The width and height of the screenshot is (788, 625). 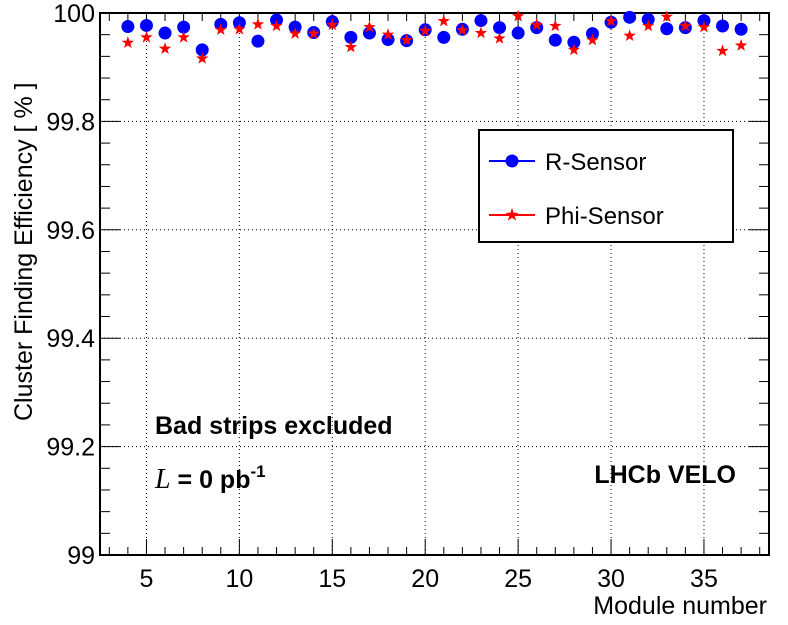 What do you see at coordinates (239, 579) in the screenshot?
I see `x-tick-label: 10` at bounding box center [239, 579].